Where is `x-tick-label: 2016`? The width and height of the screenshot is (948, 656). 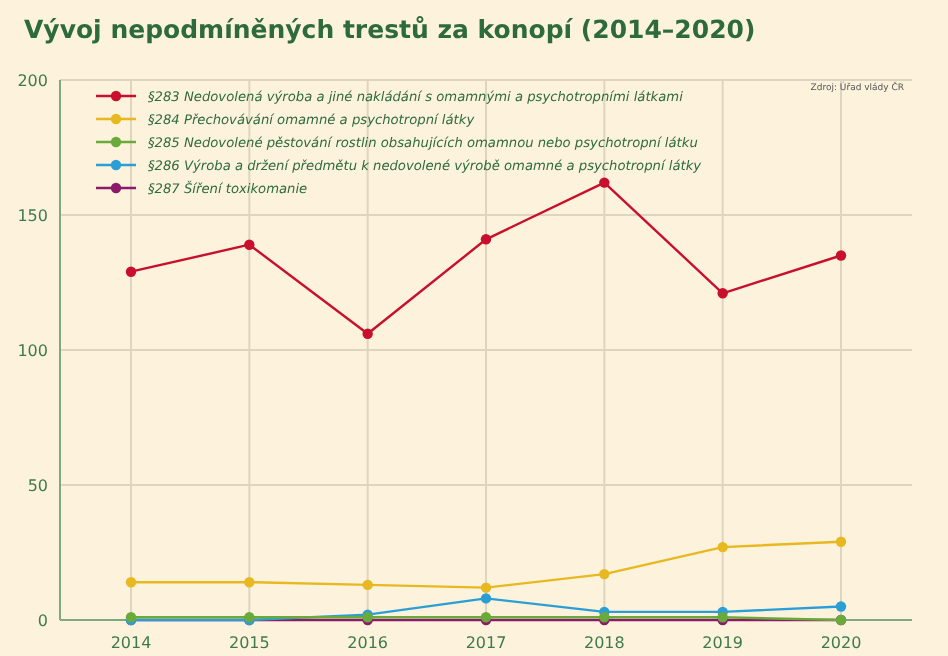 x-tick-label: 2016 is located at coordinates (368, 643).